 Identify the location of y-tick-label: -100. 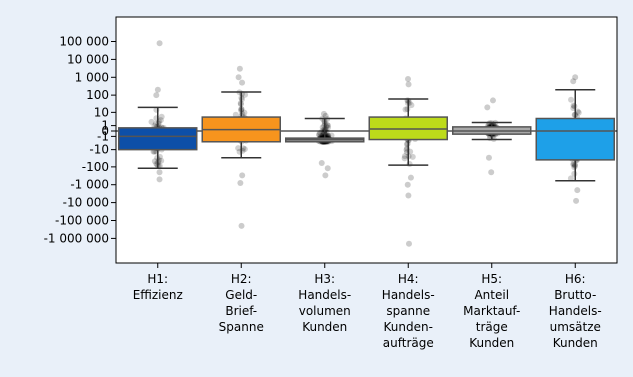
(95, 167).